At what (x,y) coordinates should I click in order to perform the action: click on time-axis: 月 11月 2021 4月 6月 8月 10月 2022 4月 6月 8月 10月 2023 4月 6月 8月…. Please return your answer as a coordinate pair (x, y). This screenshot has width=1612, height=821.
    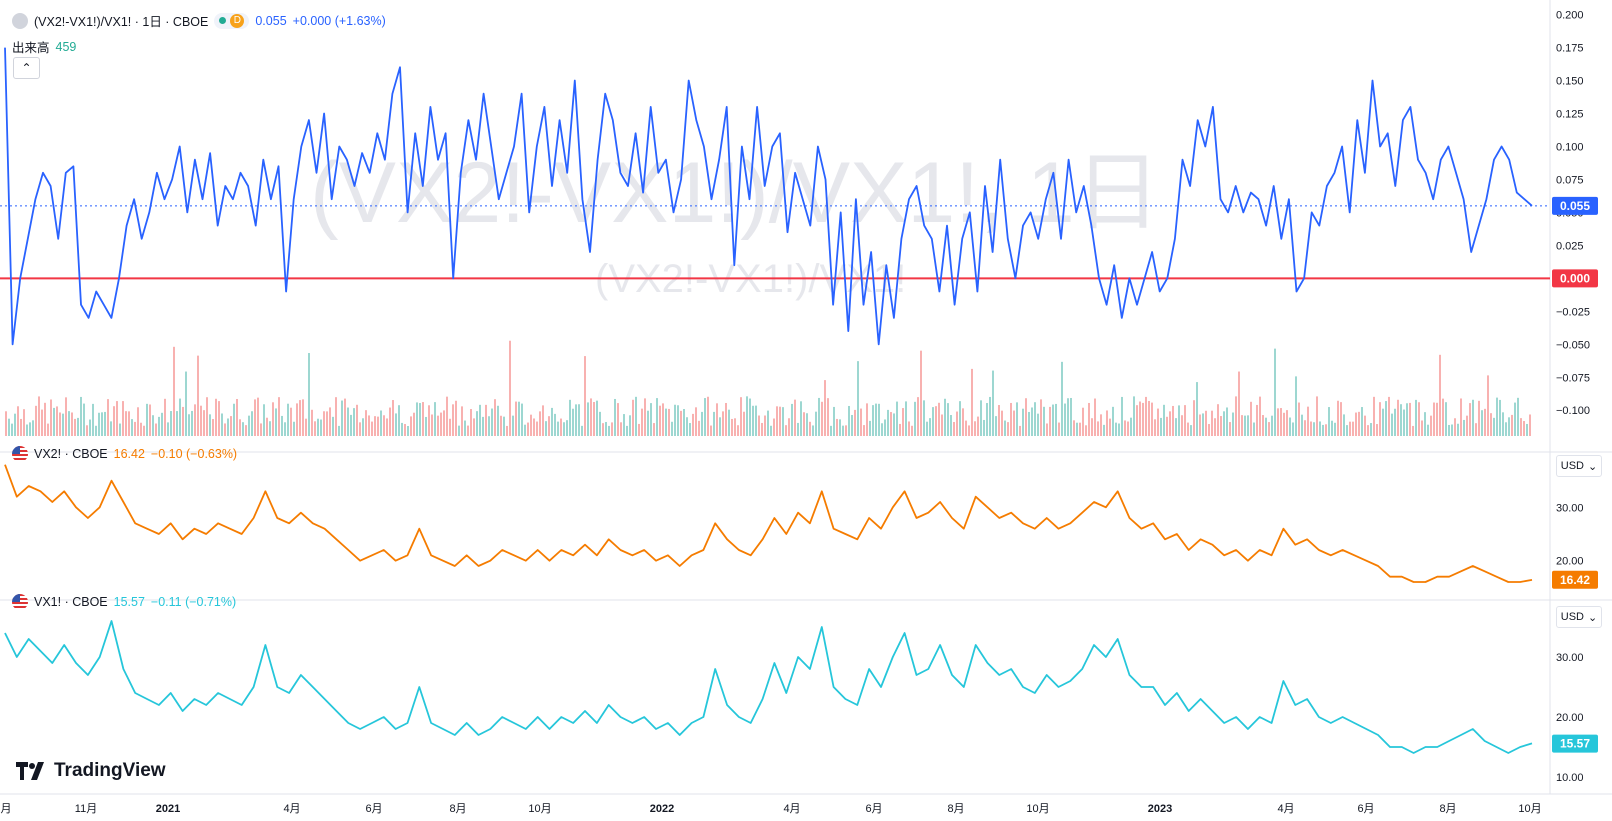
    Looking at the image, I should click on (771, 809).